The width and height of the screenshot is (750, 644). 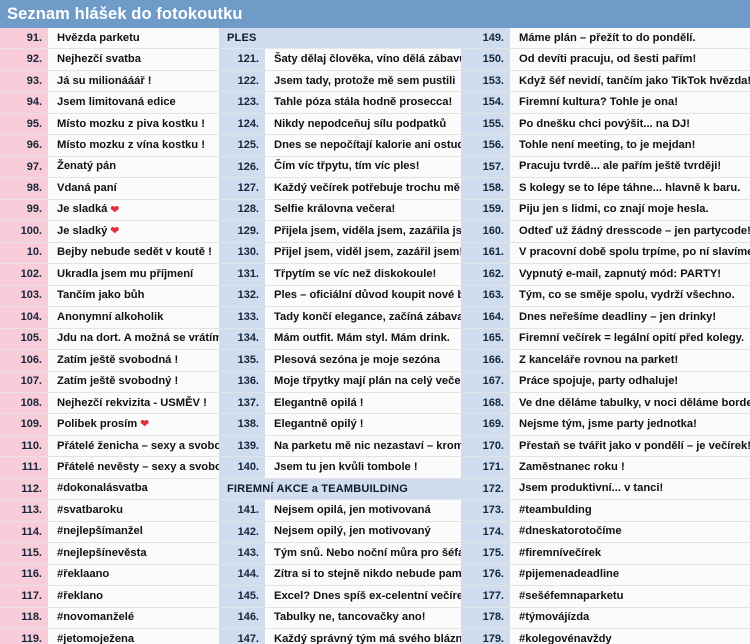 What do you see at coordinates (133, 360) in the screenshot?
I see `list-item-text: Zatím ještě svobodná !` at bounding box center [133, 360].